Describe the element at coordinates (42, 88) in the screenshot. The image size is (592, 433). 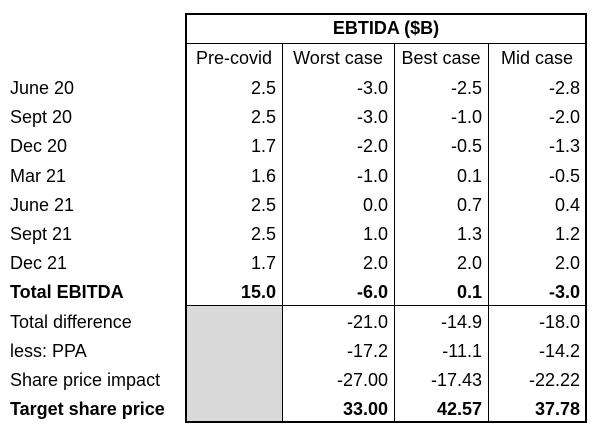
I see `row-label: June 20` at that location.